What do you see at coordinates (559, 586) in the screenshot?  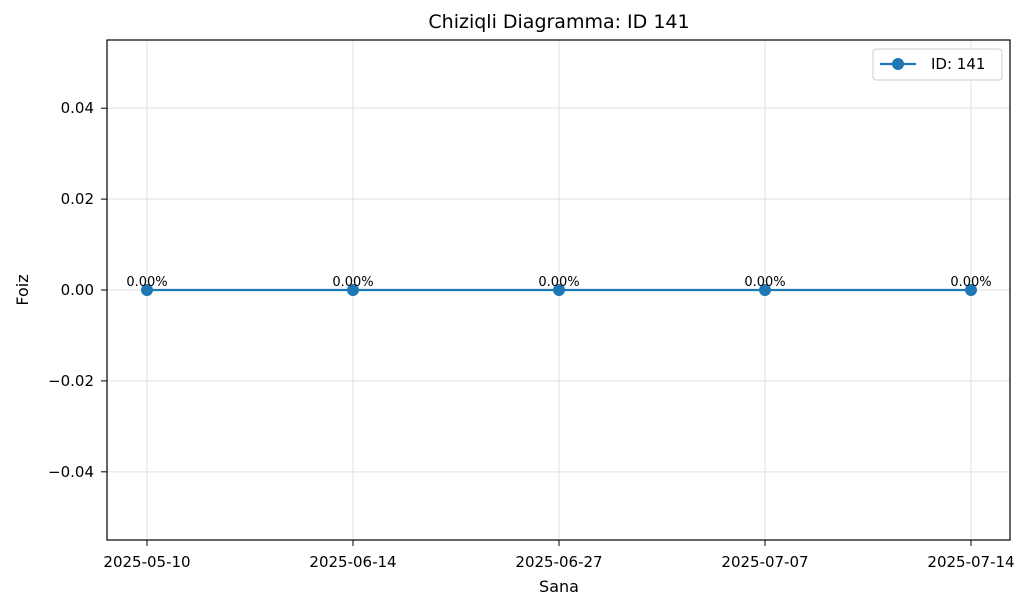 I see `x-axis-label: Sana` at bounding box center [559, 586].